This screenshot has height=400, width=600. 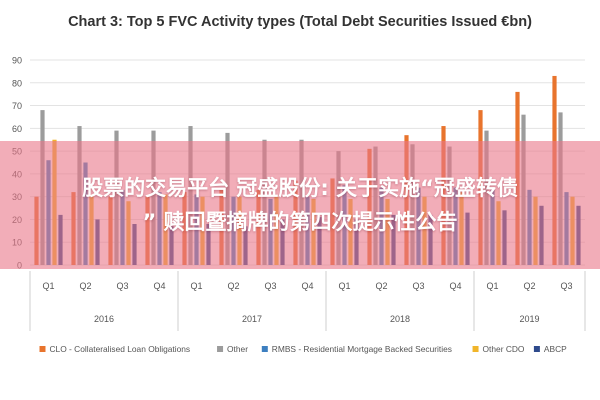 What do you see at coordinates (252, 319) in the screenshot?
I see `x-group-label: 2017` at bounding box center [252, 319].